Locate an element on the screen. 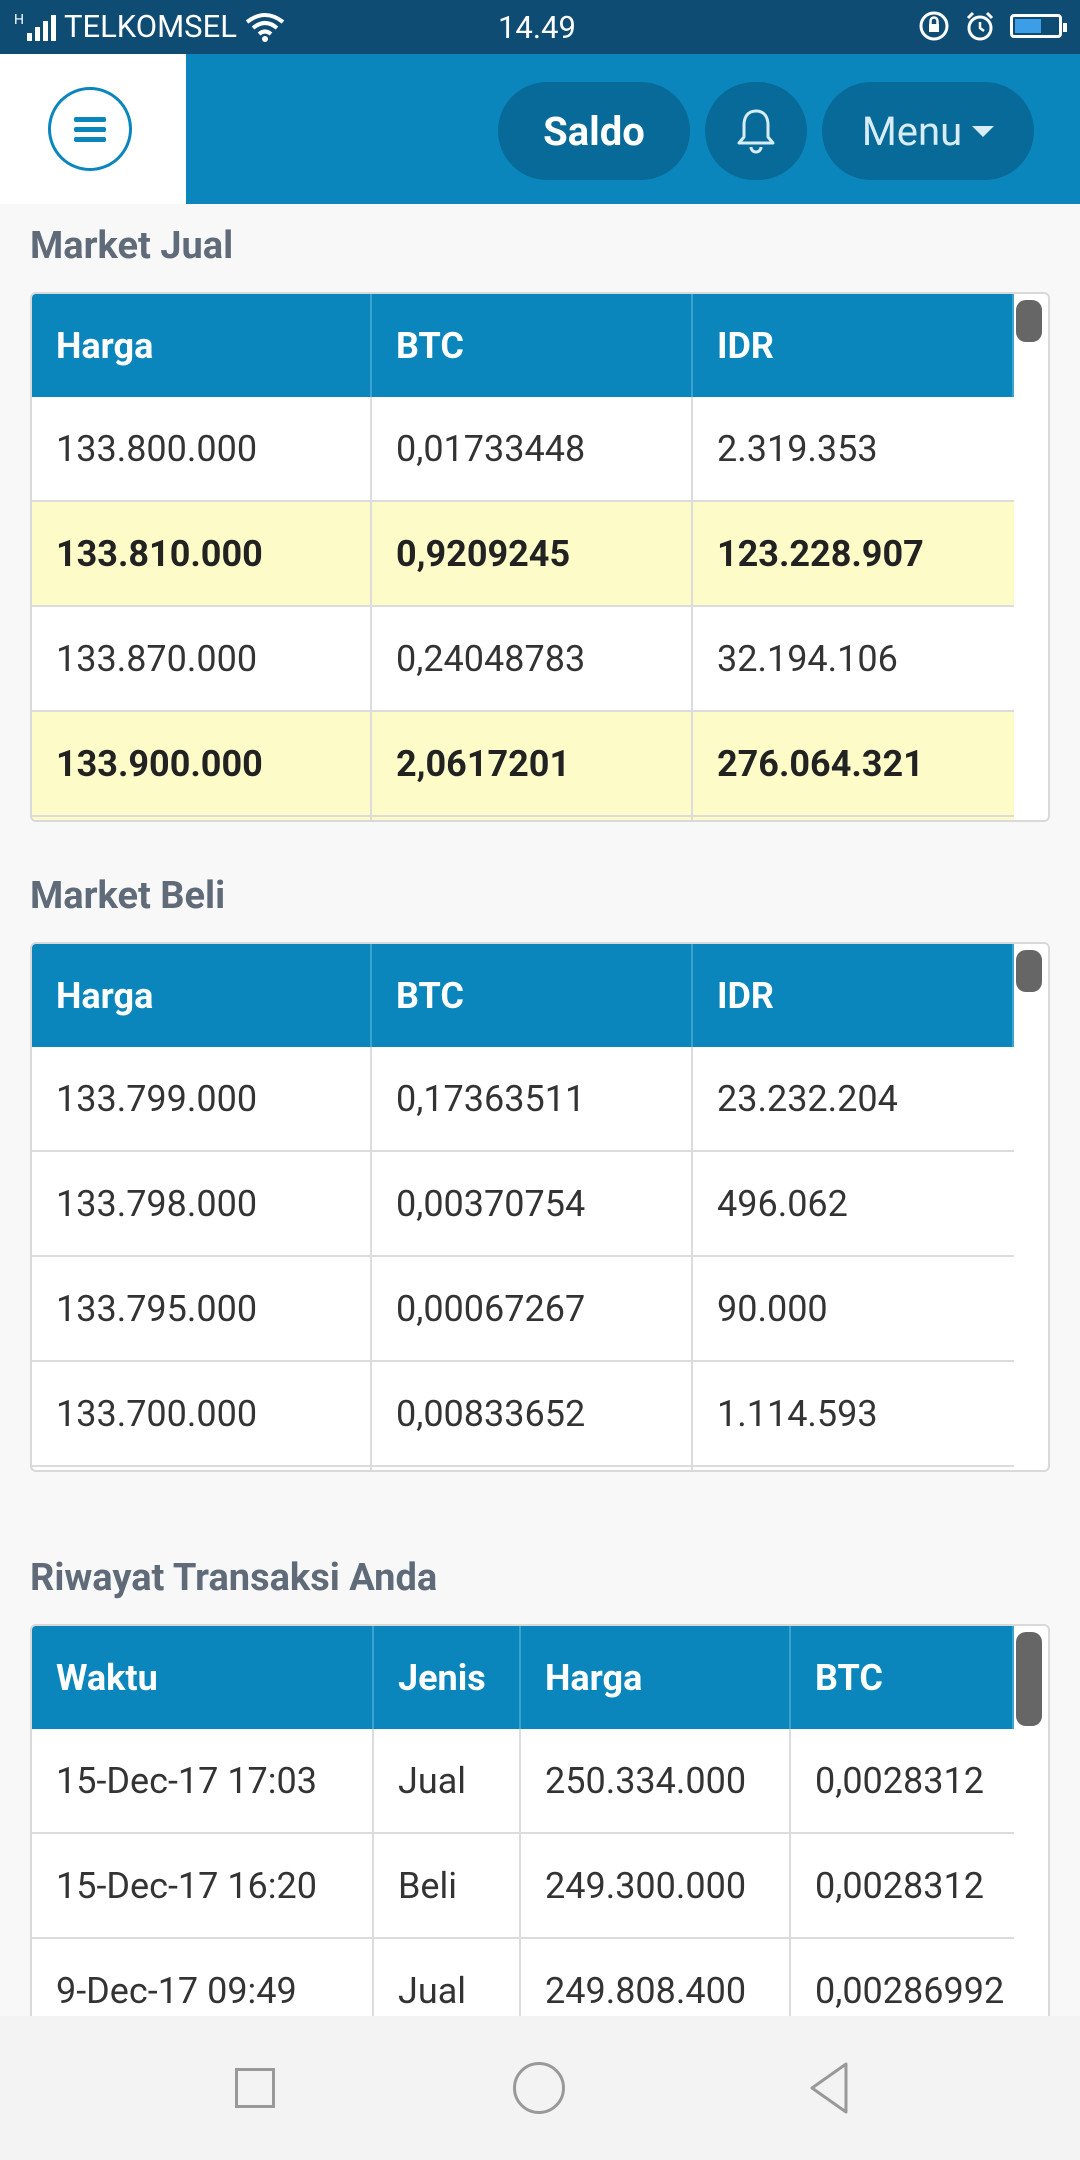 The width and height of the screenshot is (1080, 2160). app-header: Saldo Menu is located at coordinates (540, 129).